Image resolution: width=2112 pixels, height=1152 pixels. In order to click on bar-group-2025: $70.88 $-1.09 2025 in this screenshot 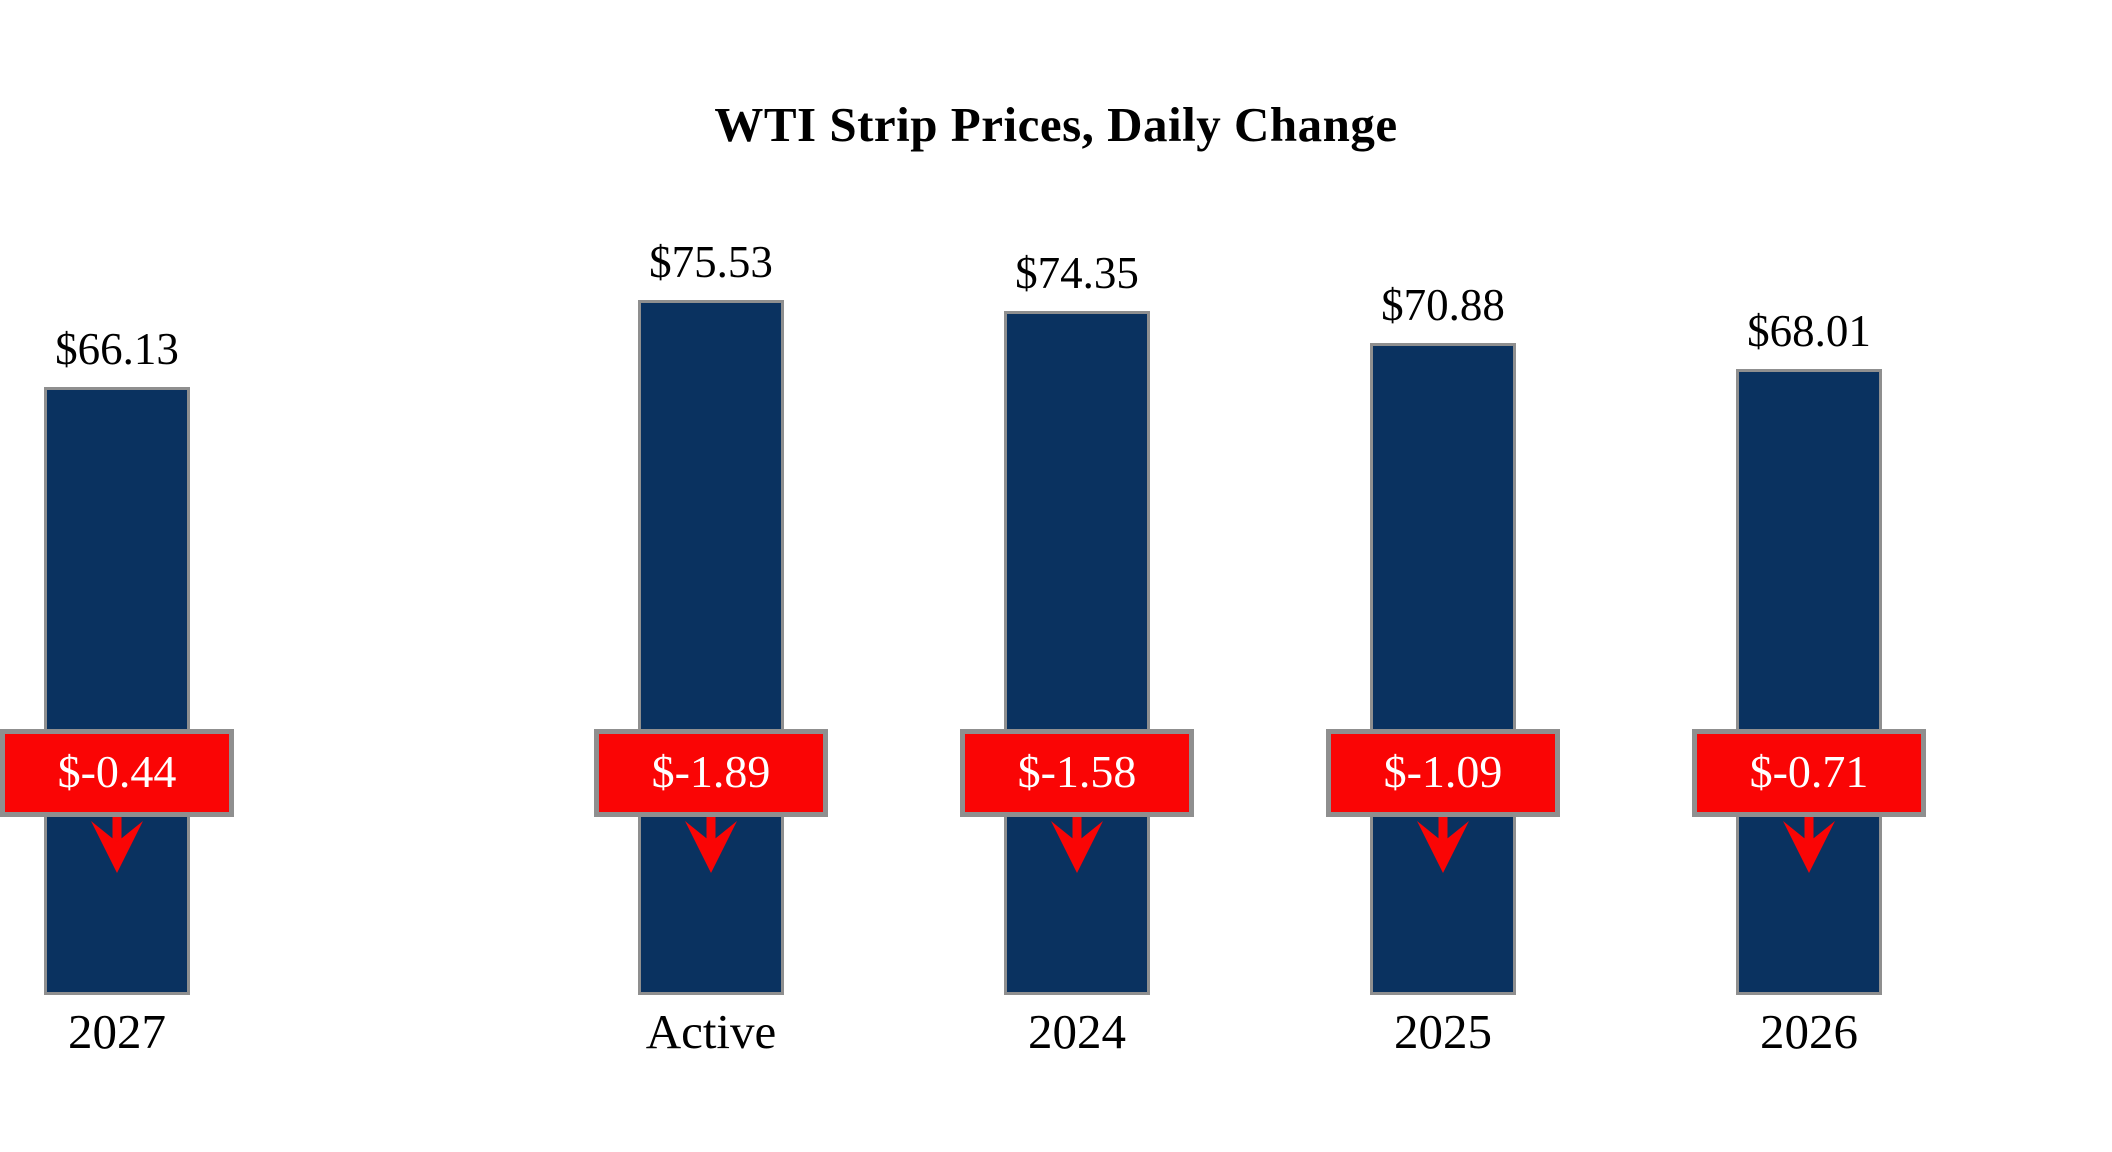, I will do `click(1443, 576)`.